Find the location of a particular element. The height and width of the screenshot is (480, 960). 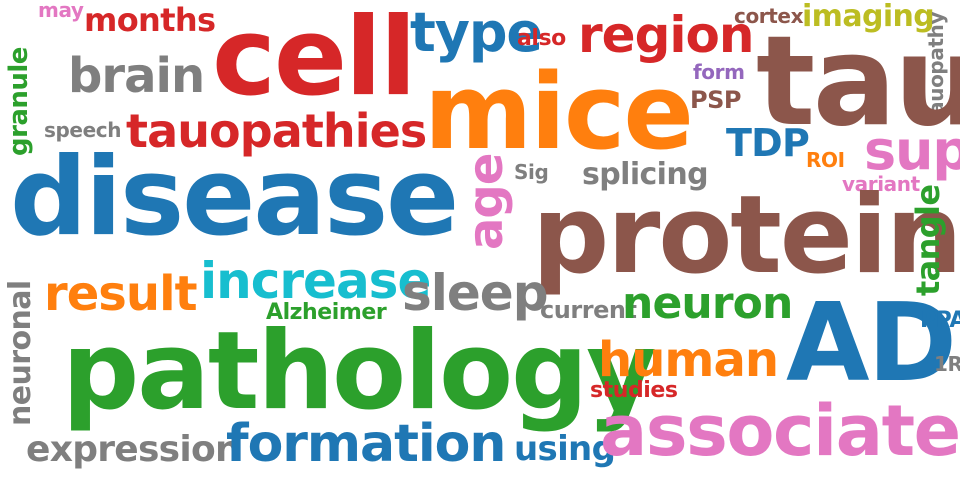

word-sleep: sleep is located at coordinates (475, 293).